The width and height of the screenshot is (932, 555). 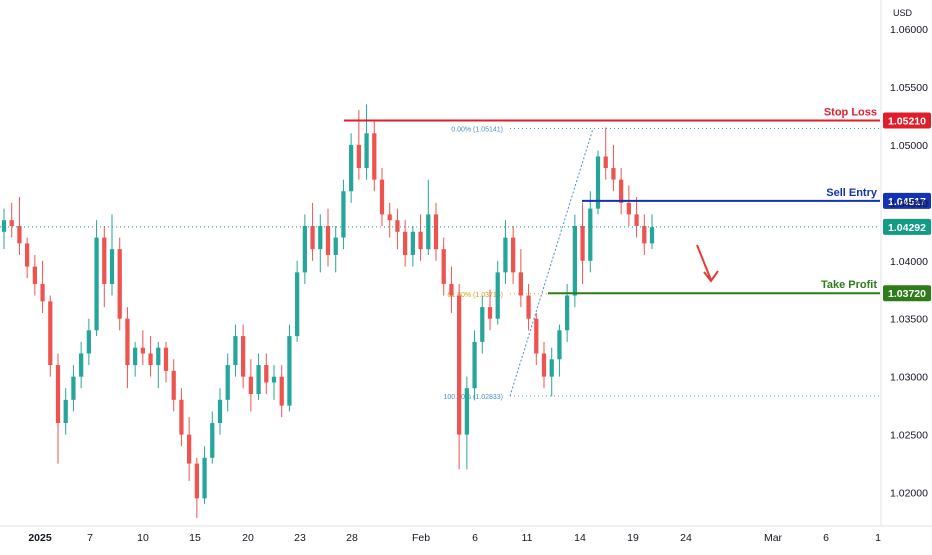 I want to click on time-tick-label: 10, so click(x=143, y=538).